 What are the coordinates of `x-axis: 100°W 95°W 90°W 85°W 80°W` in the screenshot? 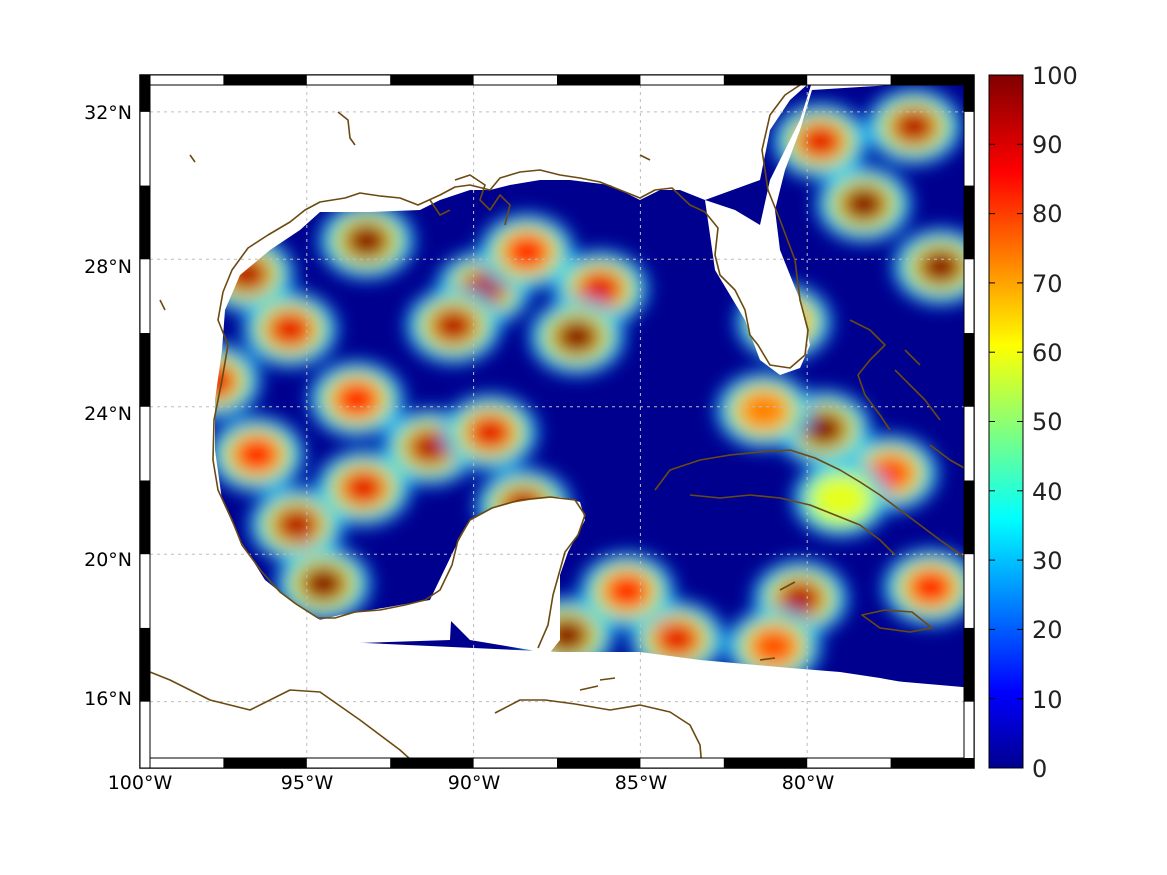 It's located at (471, 783).